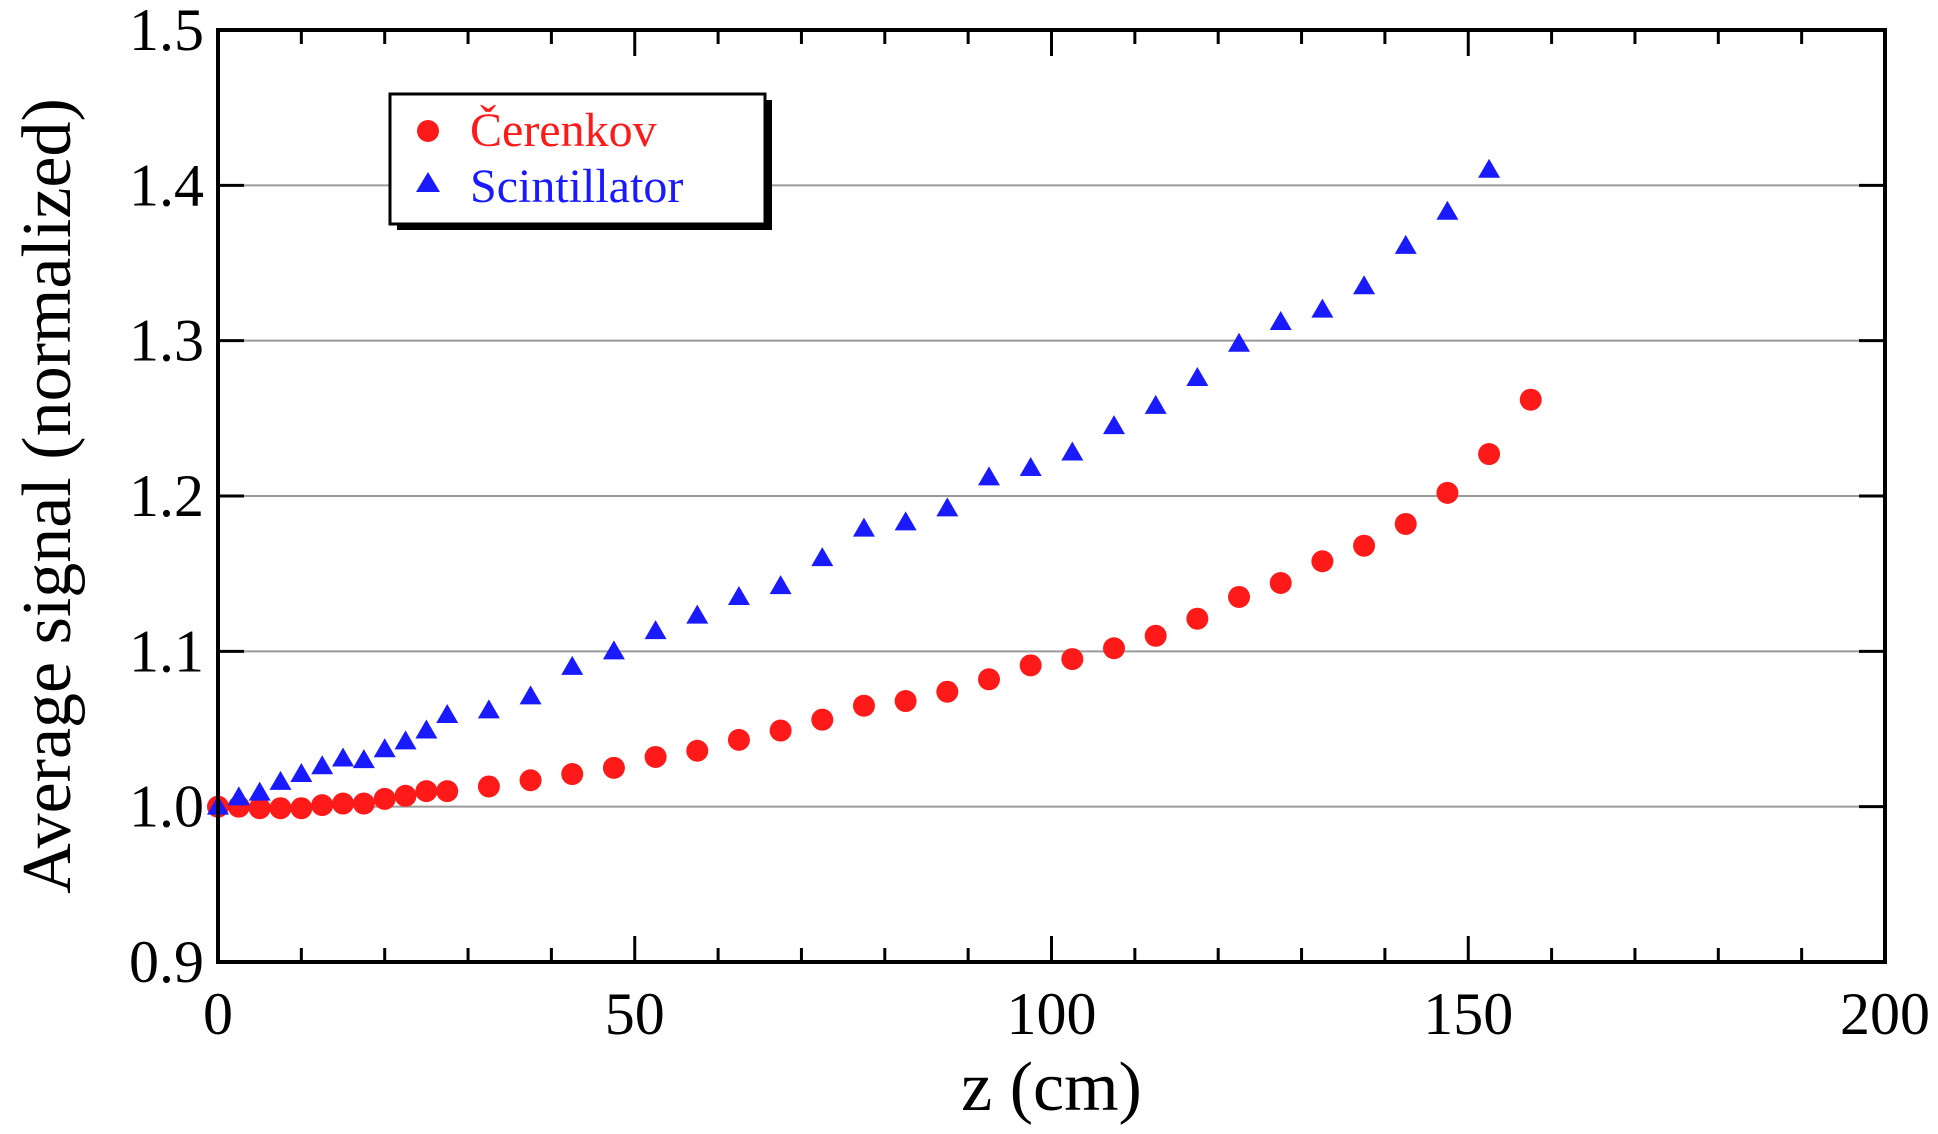 Image resolution: width=1938 pixels, height=1134 pixels. I want to click on legend-box, so click(577, 159).